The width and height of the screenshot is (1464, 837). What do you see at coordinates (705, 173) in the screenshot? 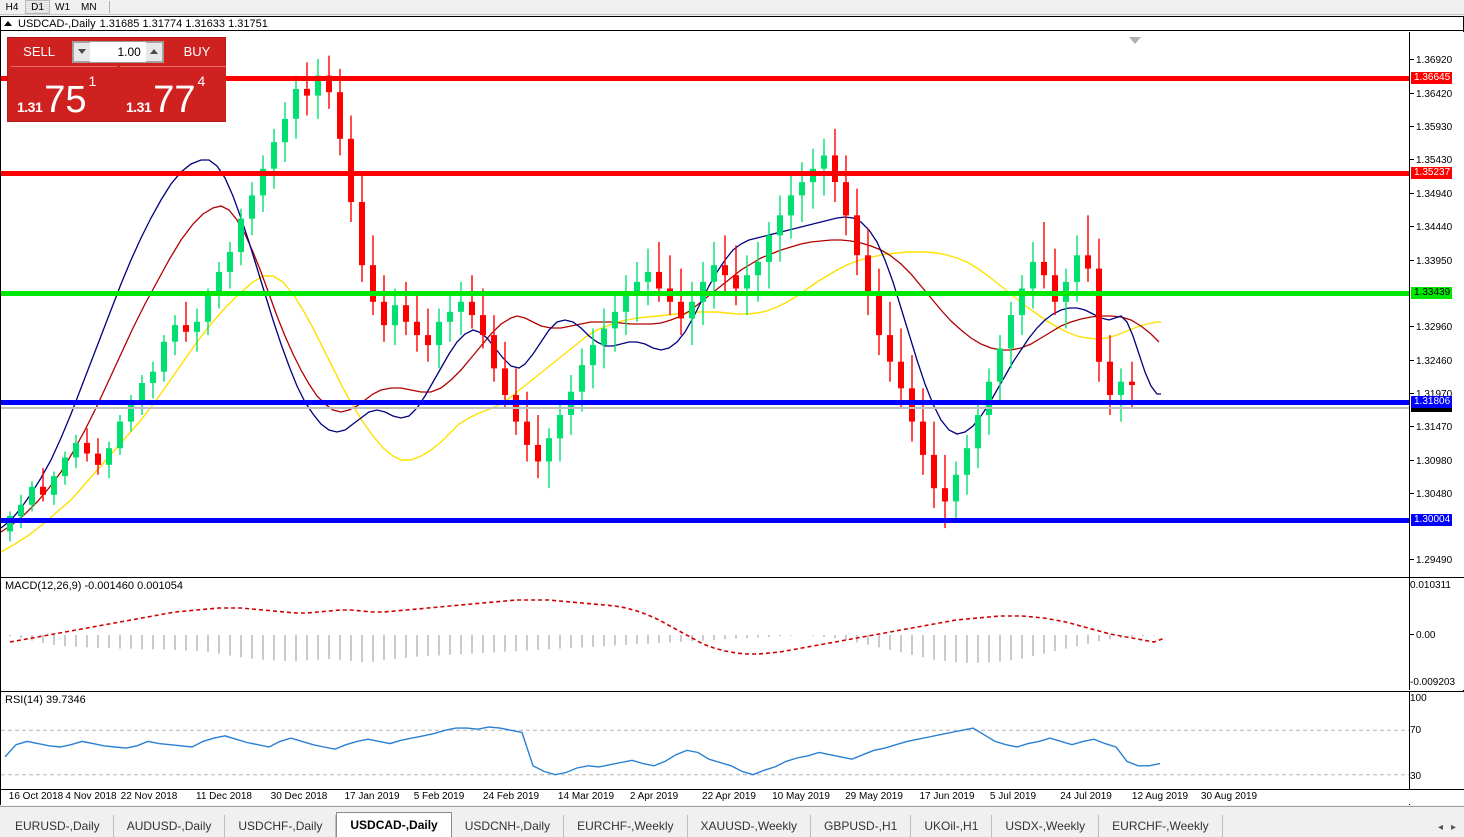
I see `level-line-resistance-lower` at bounding box center [705, 173].